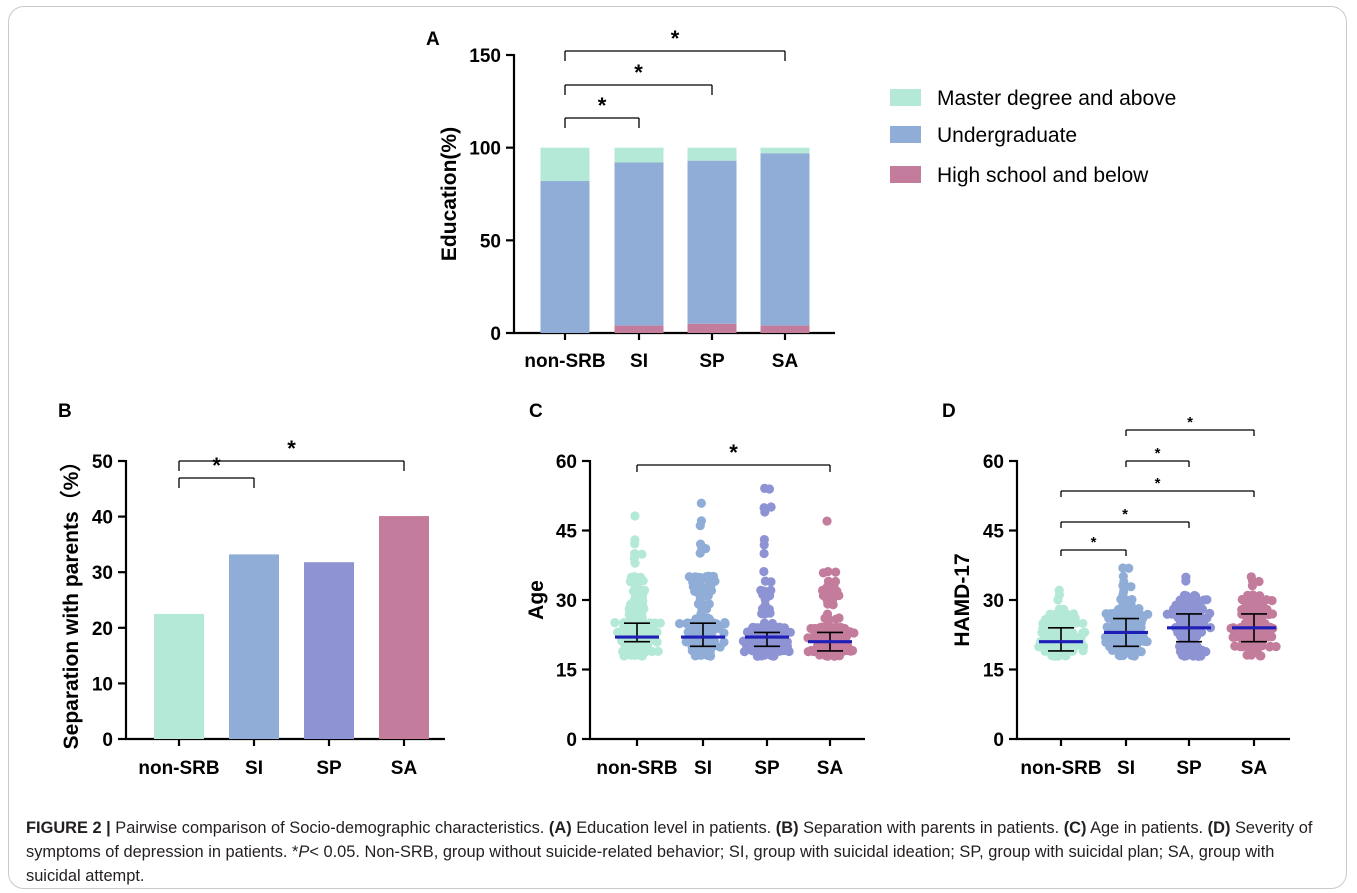 This screenshot has height=893, width=1357. What do you see at coordinates (566, 462) in the screenshot?
I see `panel-c-y-tick-label: 60` at bounding box center [566, 462].